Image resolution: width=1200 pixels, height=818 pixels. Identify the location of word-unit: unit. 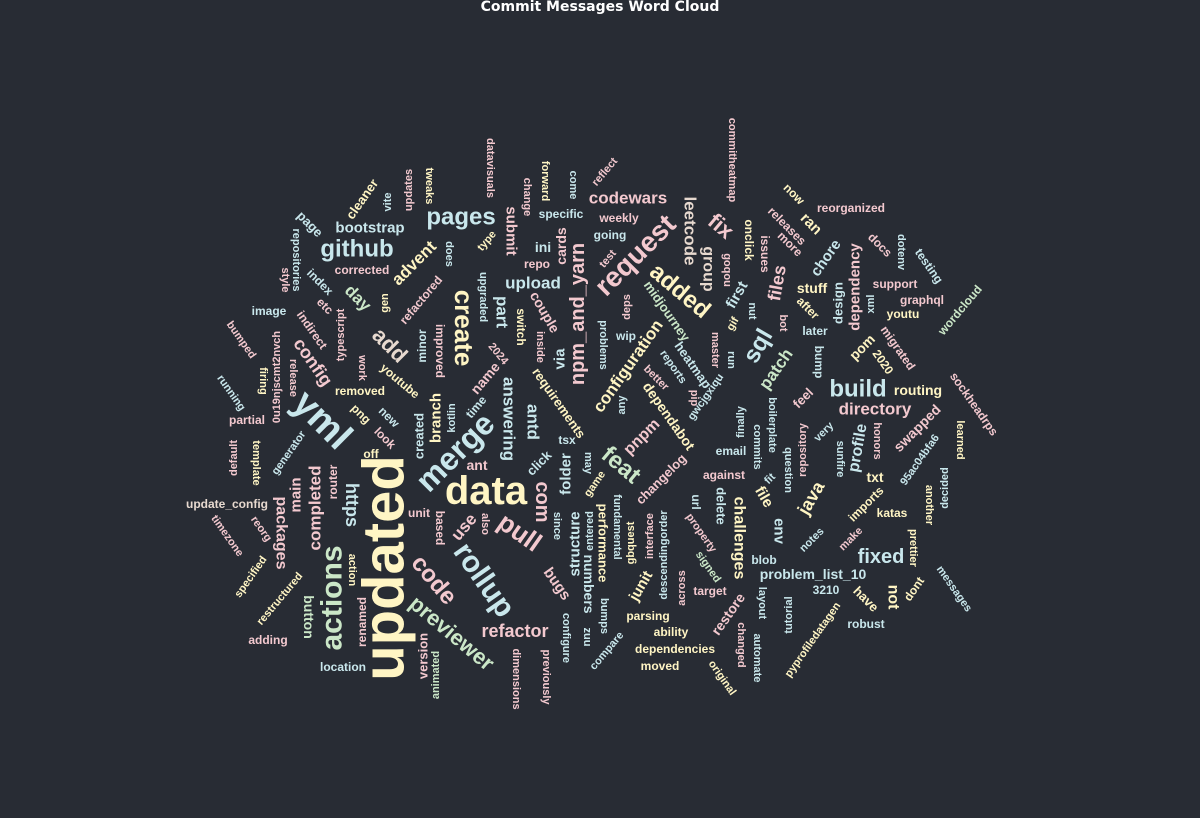
(419, 513).